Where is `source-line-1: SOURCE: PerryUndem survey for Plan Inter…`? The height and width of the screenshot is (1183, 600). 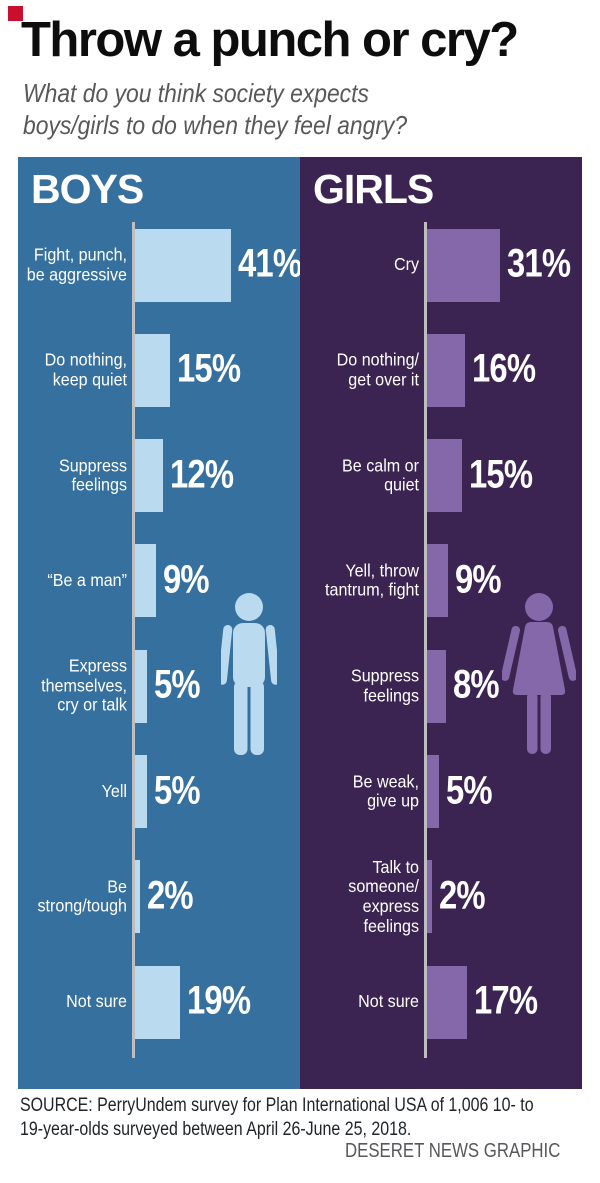 source-line-1: SOURCE: PerryUndem survey for Plan Inter… is located at coordinates (277, 1105).